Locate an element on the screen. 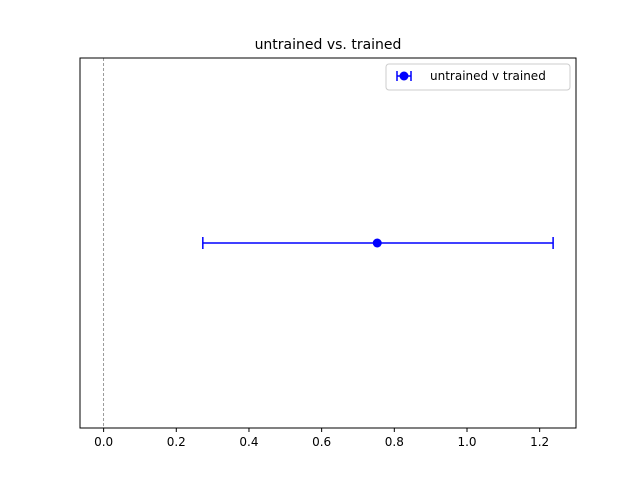  legend-label: untrained v trained is located at coordinates (488, 76).